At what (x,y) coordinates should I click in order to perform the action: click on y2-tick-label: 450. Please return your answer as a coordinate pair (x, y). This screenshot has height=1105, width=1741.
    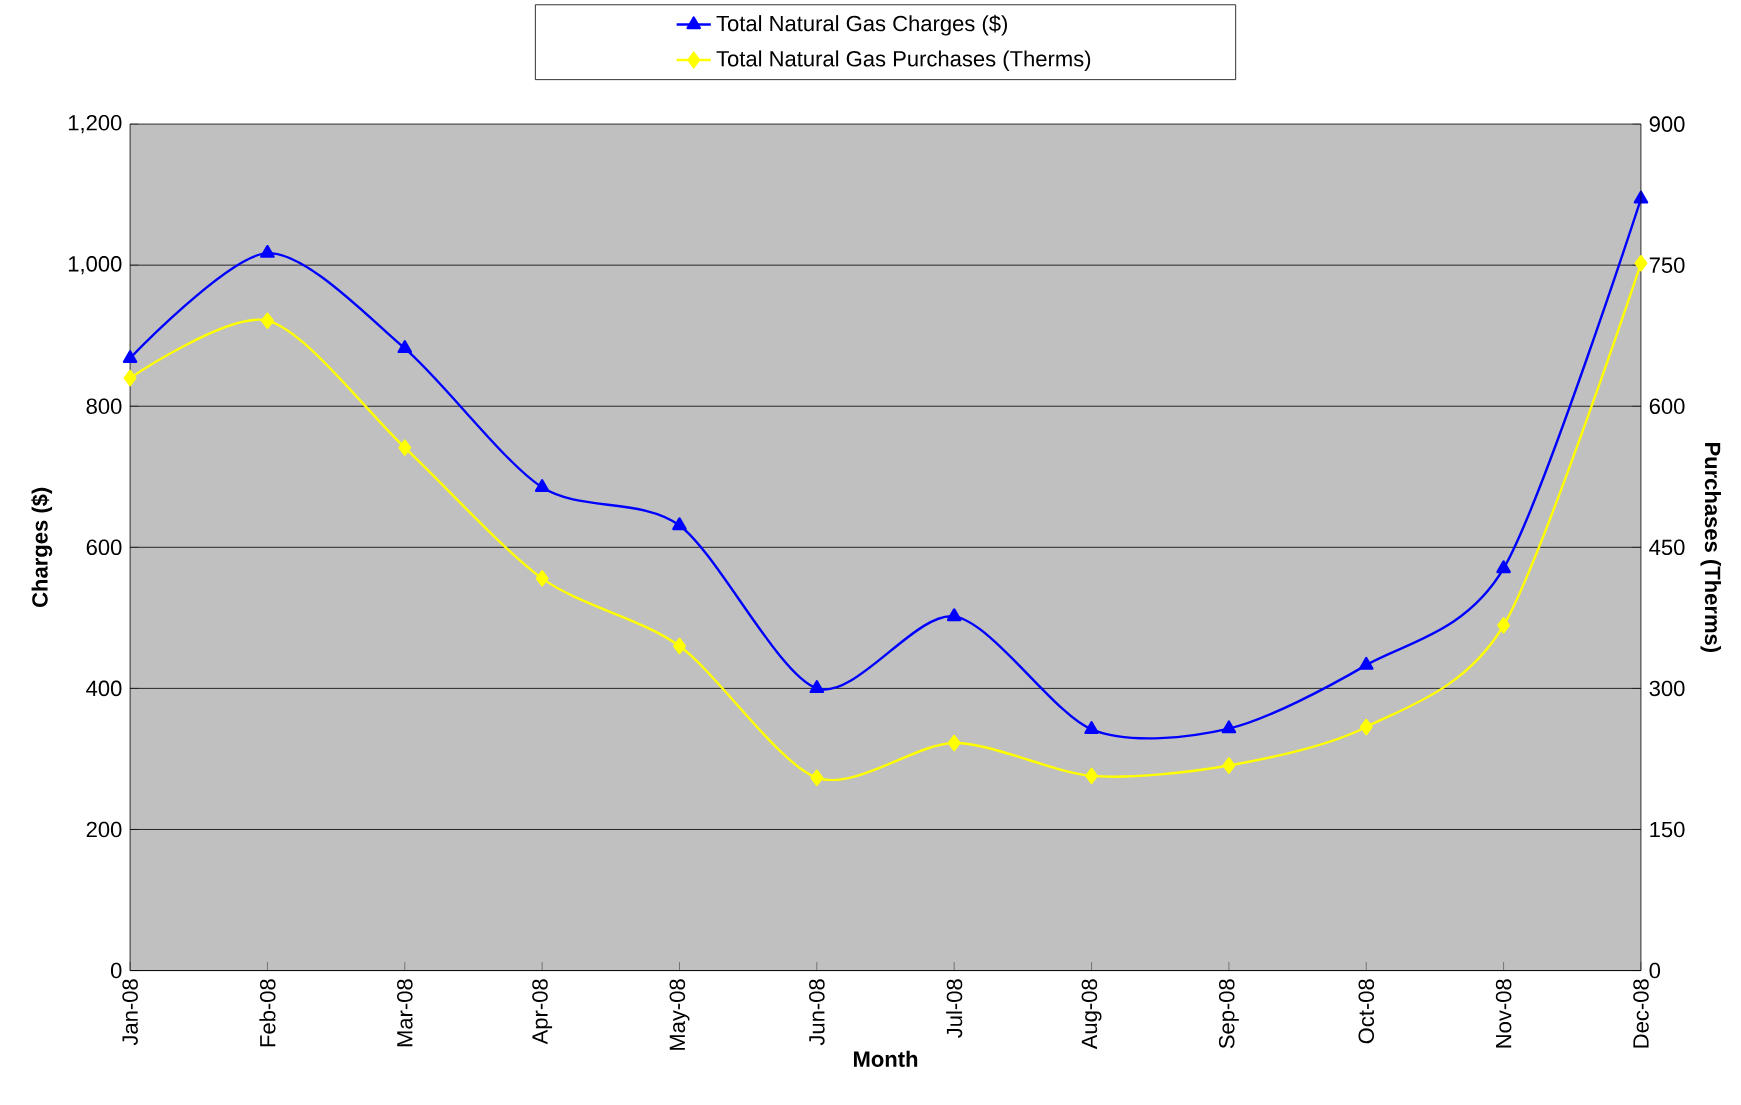
    Looking at the image, I should click on (1667, 547).